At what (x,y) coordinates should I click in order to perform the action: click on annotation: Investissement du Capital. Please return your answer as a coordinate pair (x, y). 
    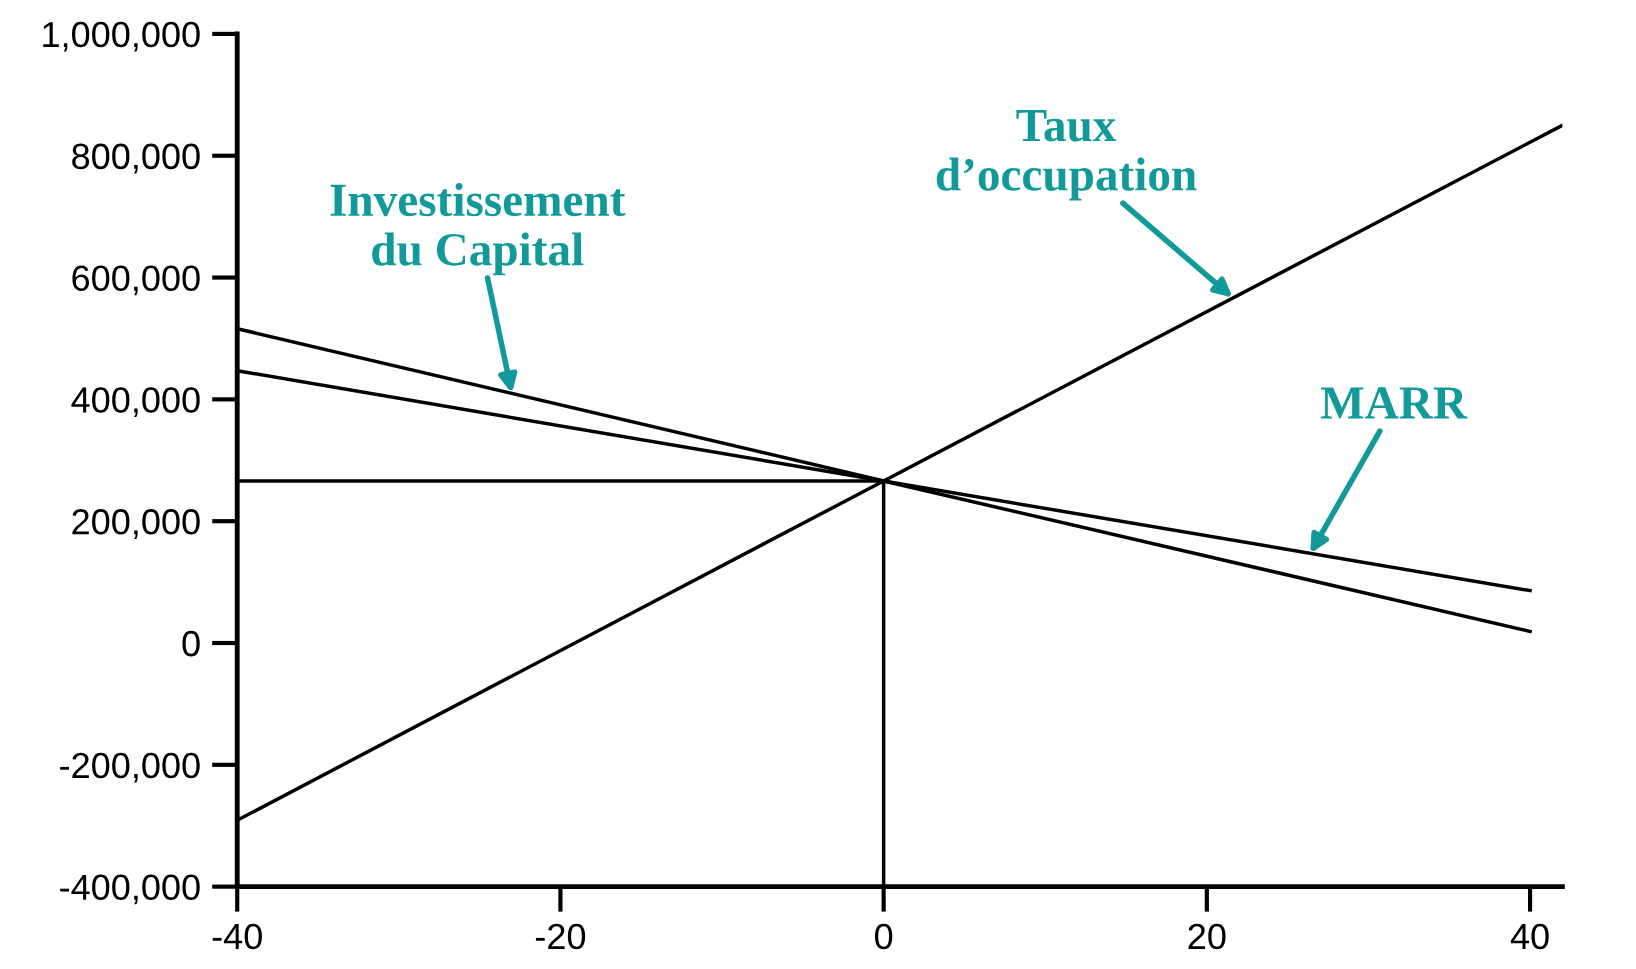
    Looking at the image, I should click on (478, 229).